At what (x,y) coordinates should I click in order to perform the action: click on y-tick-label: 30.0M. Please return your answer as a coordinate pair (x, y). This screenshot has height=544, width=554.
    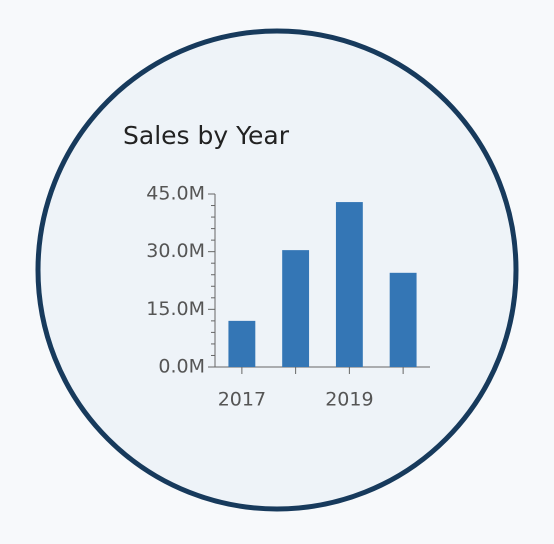
    Looking at the image, I should click on (175, 251).